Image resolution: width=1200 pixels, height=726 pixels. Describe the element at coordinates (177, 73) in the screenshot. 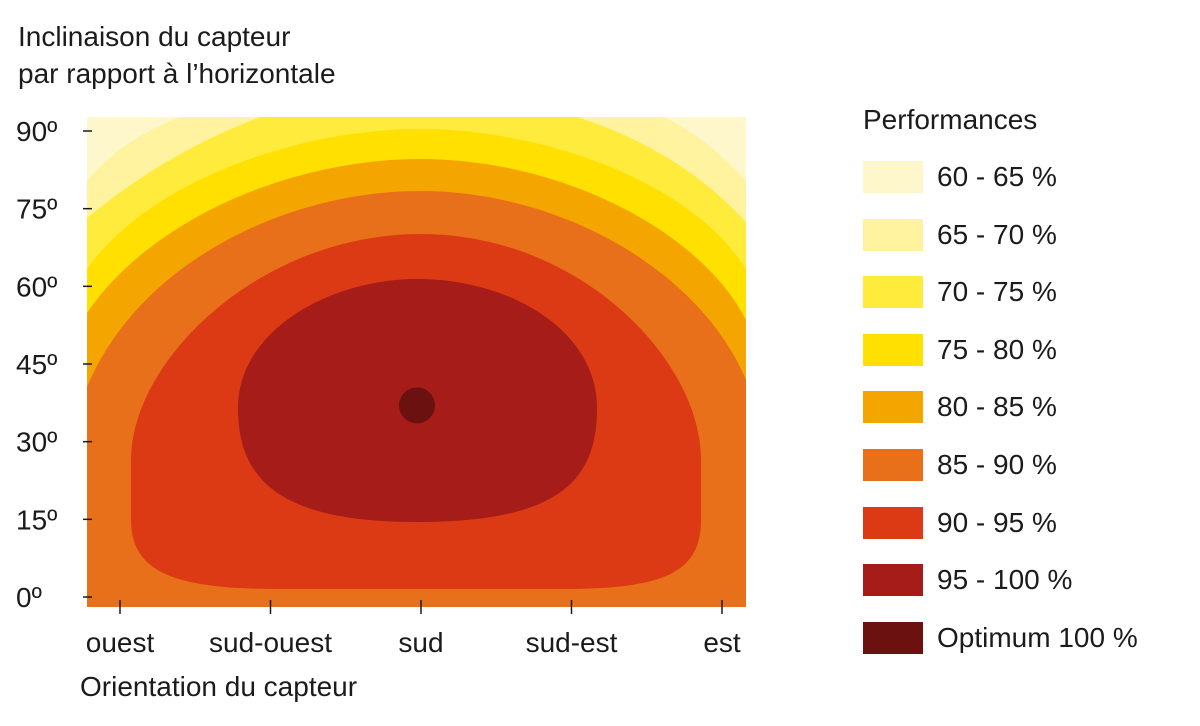

I see `y-axis-title-line2: par rapport à l’horizontale` at that location.